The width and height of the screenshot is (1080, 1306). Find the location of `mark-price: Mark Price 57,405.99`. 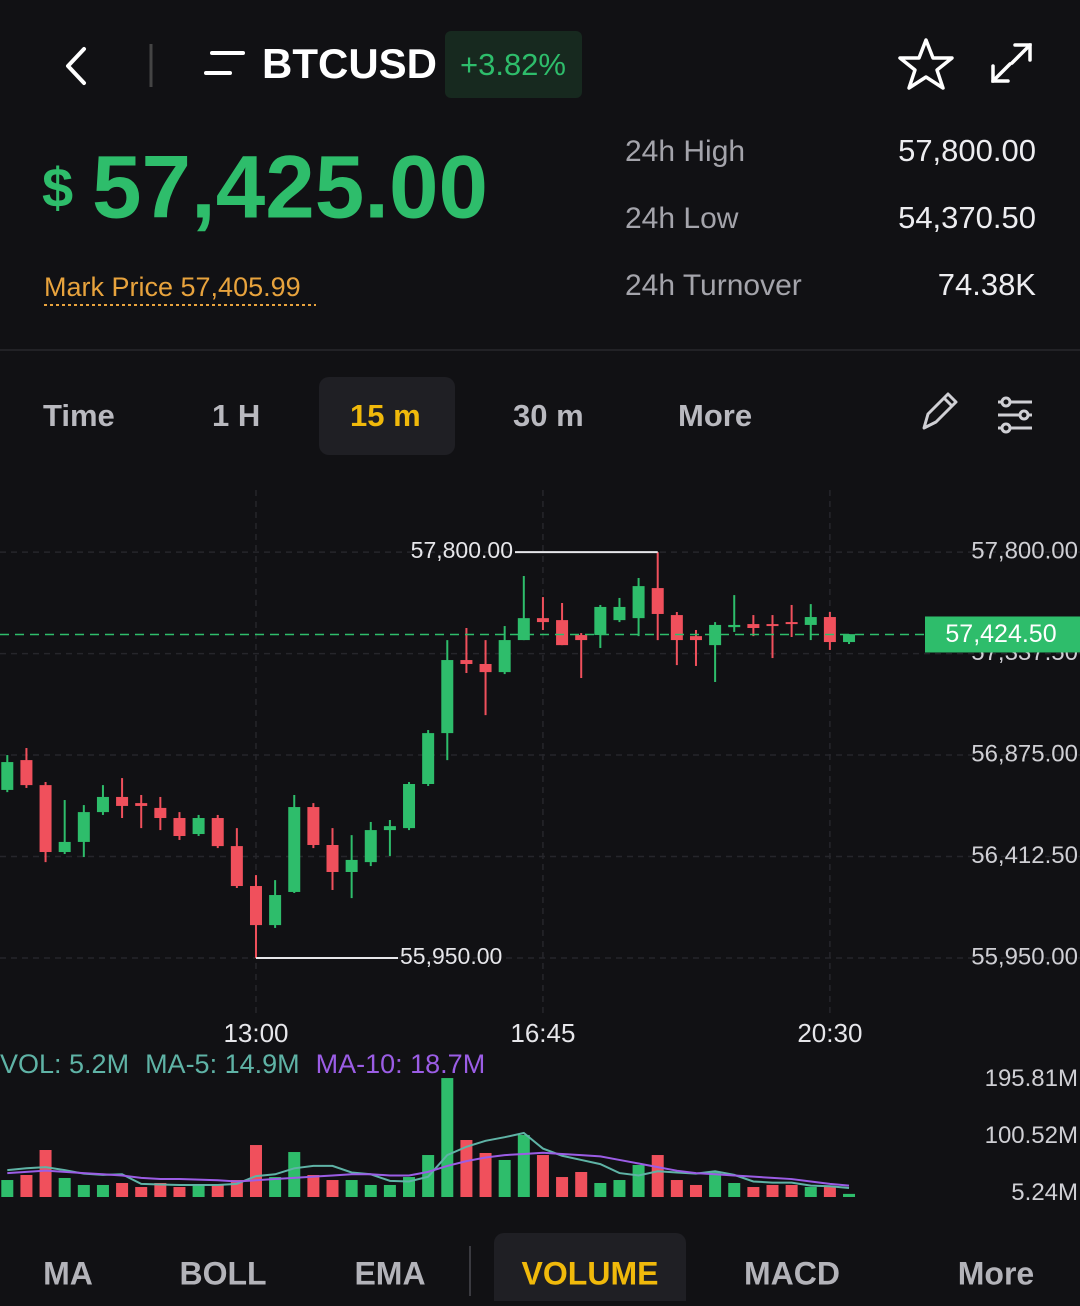

mark-price: Mark Price 57,405.99 is located at coordinates (172, 287).